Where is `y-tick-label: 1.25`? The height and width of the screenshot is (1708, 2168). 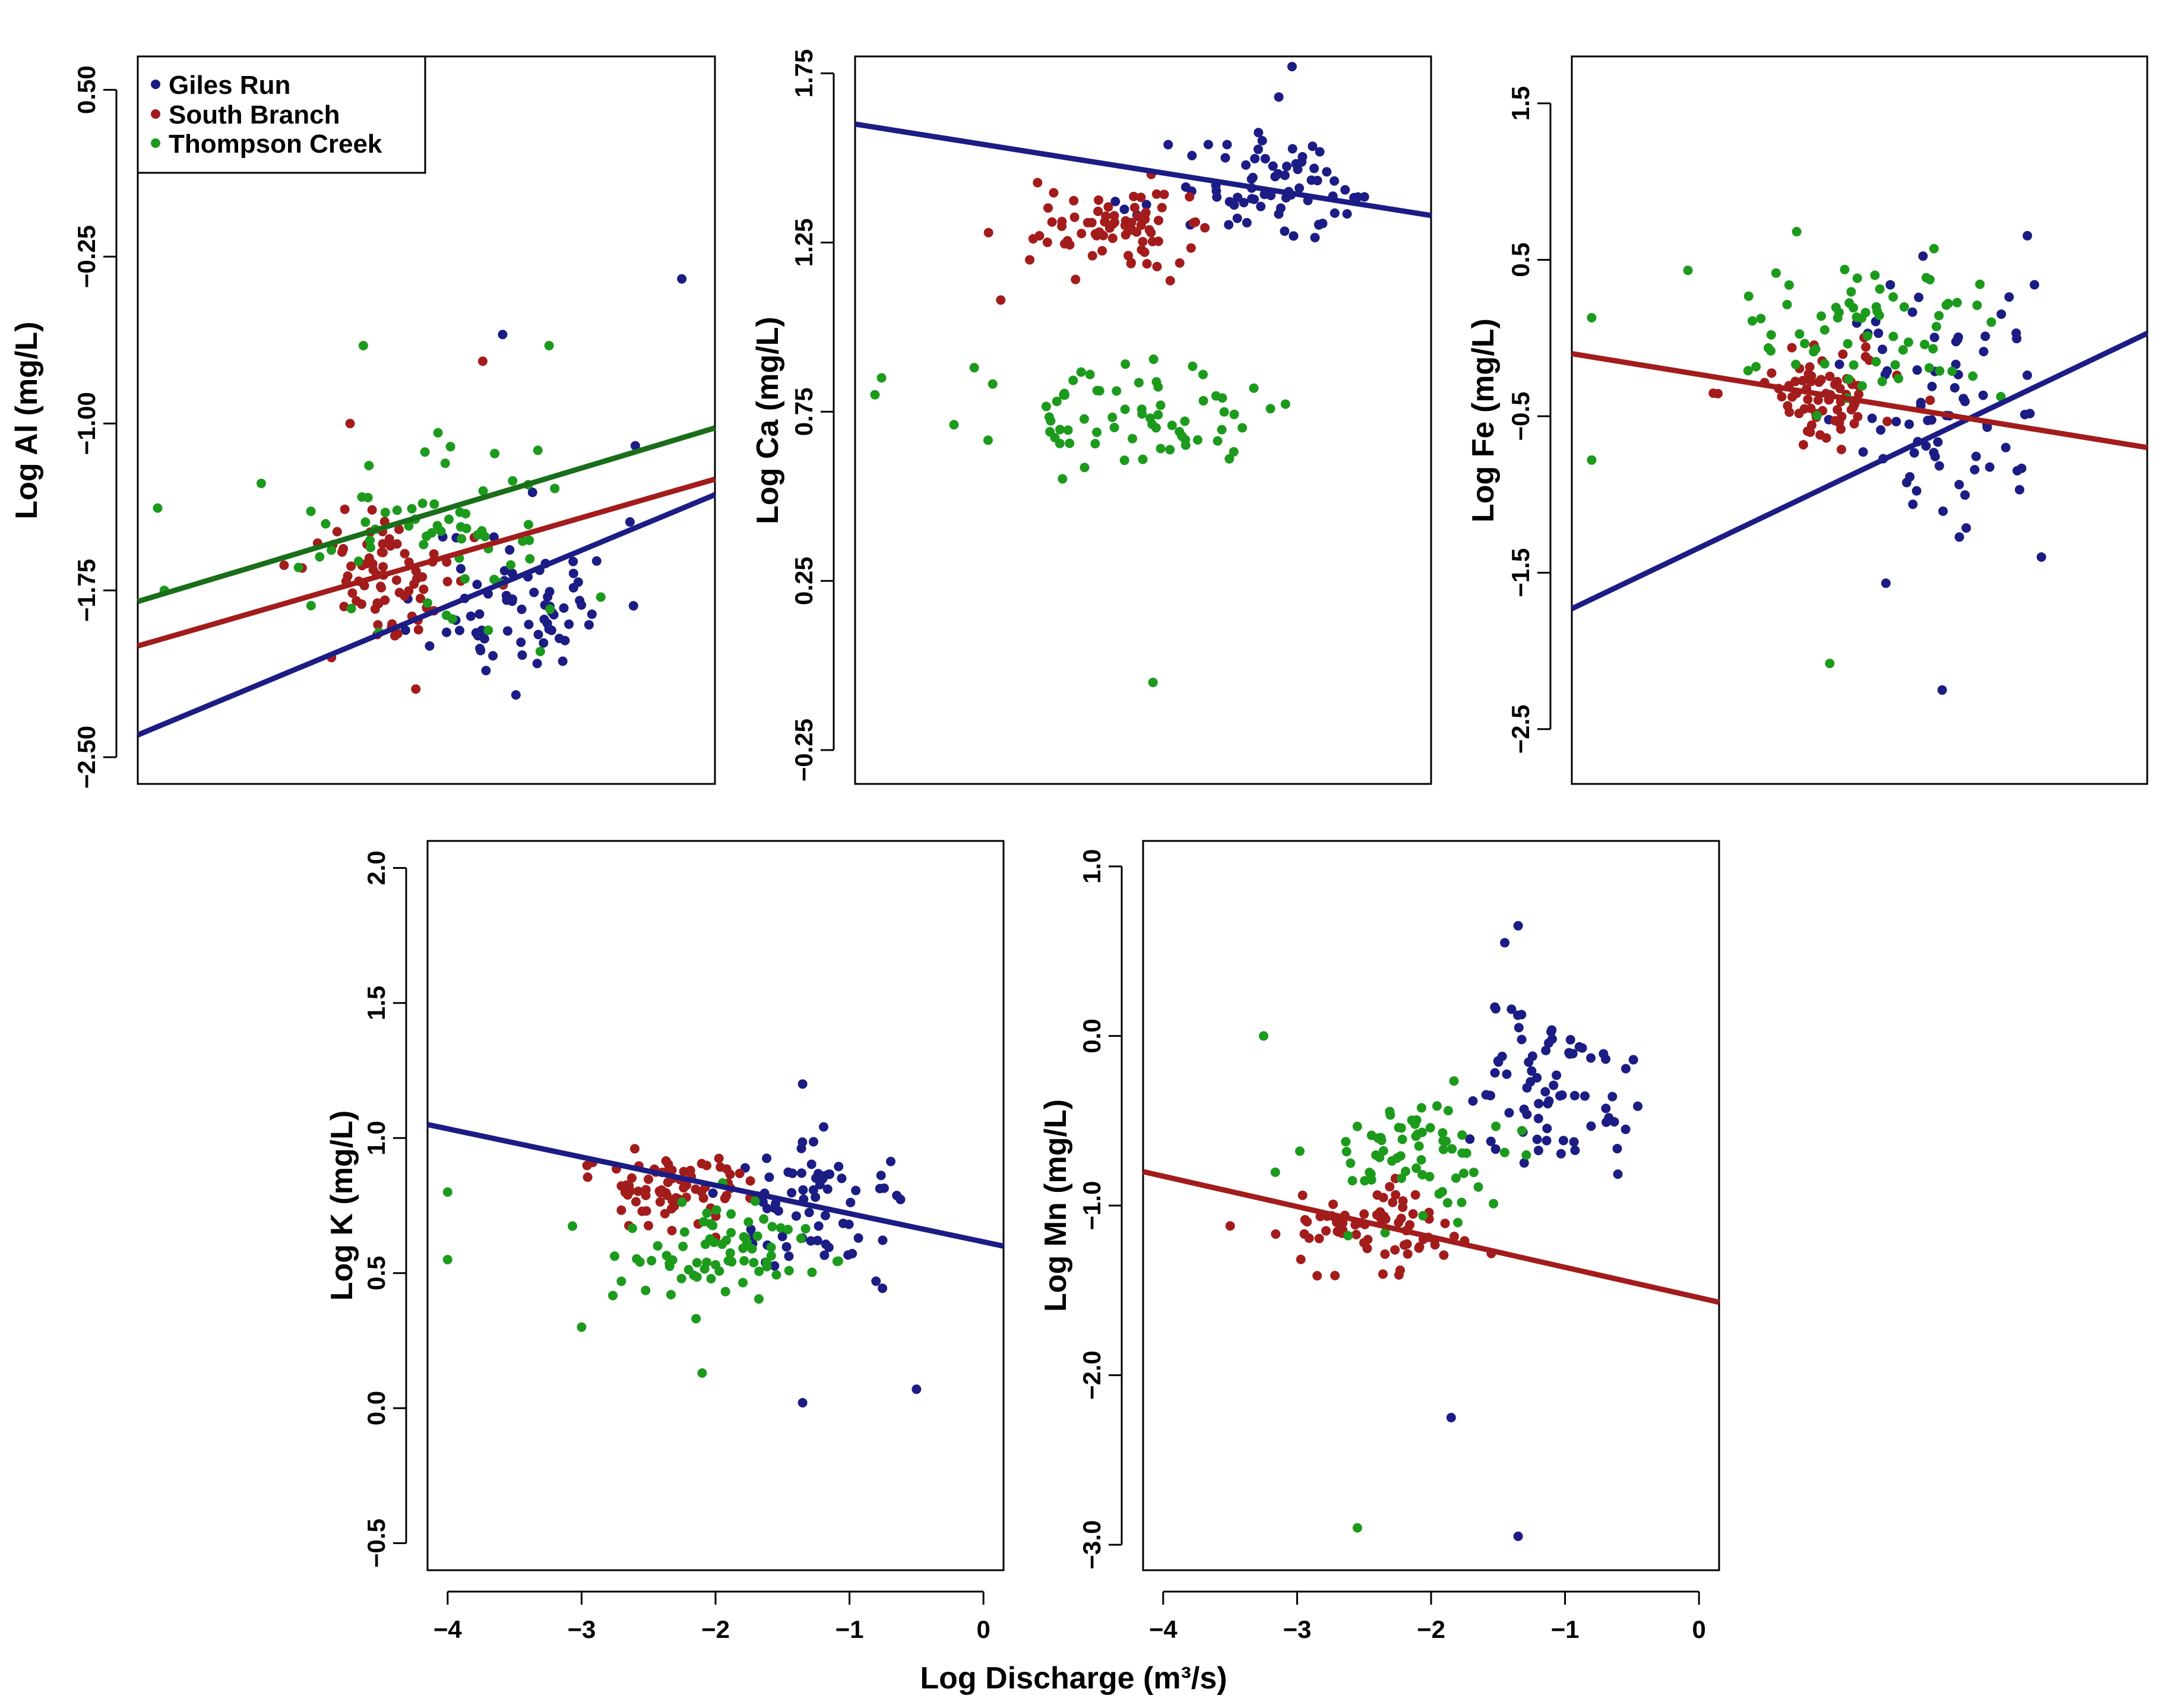
y-tick-label: 1.25 is located at coordinates (804, 242).